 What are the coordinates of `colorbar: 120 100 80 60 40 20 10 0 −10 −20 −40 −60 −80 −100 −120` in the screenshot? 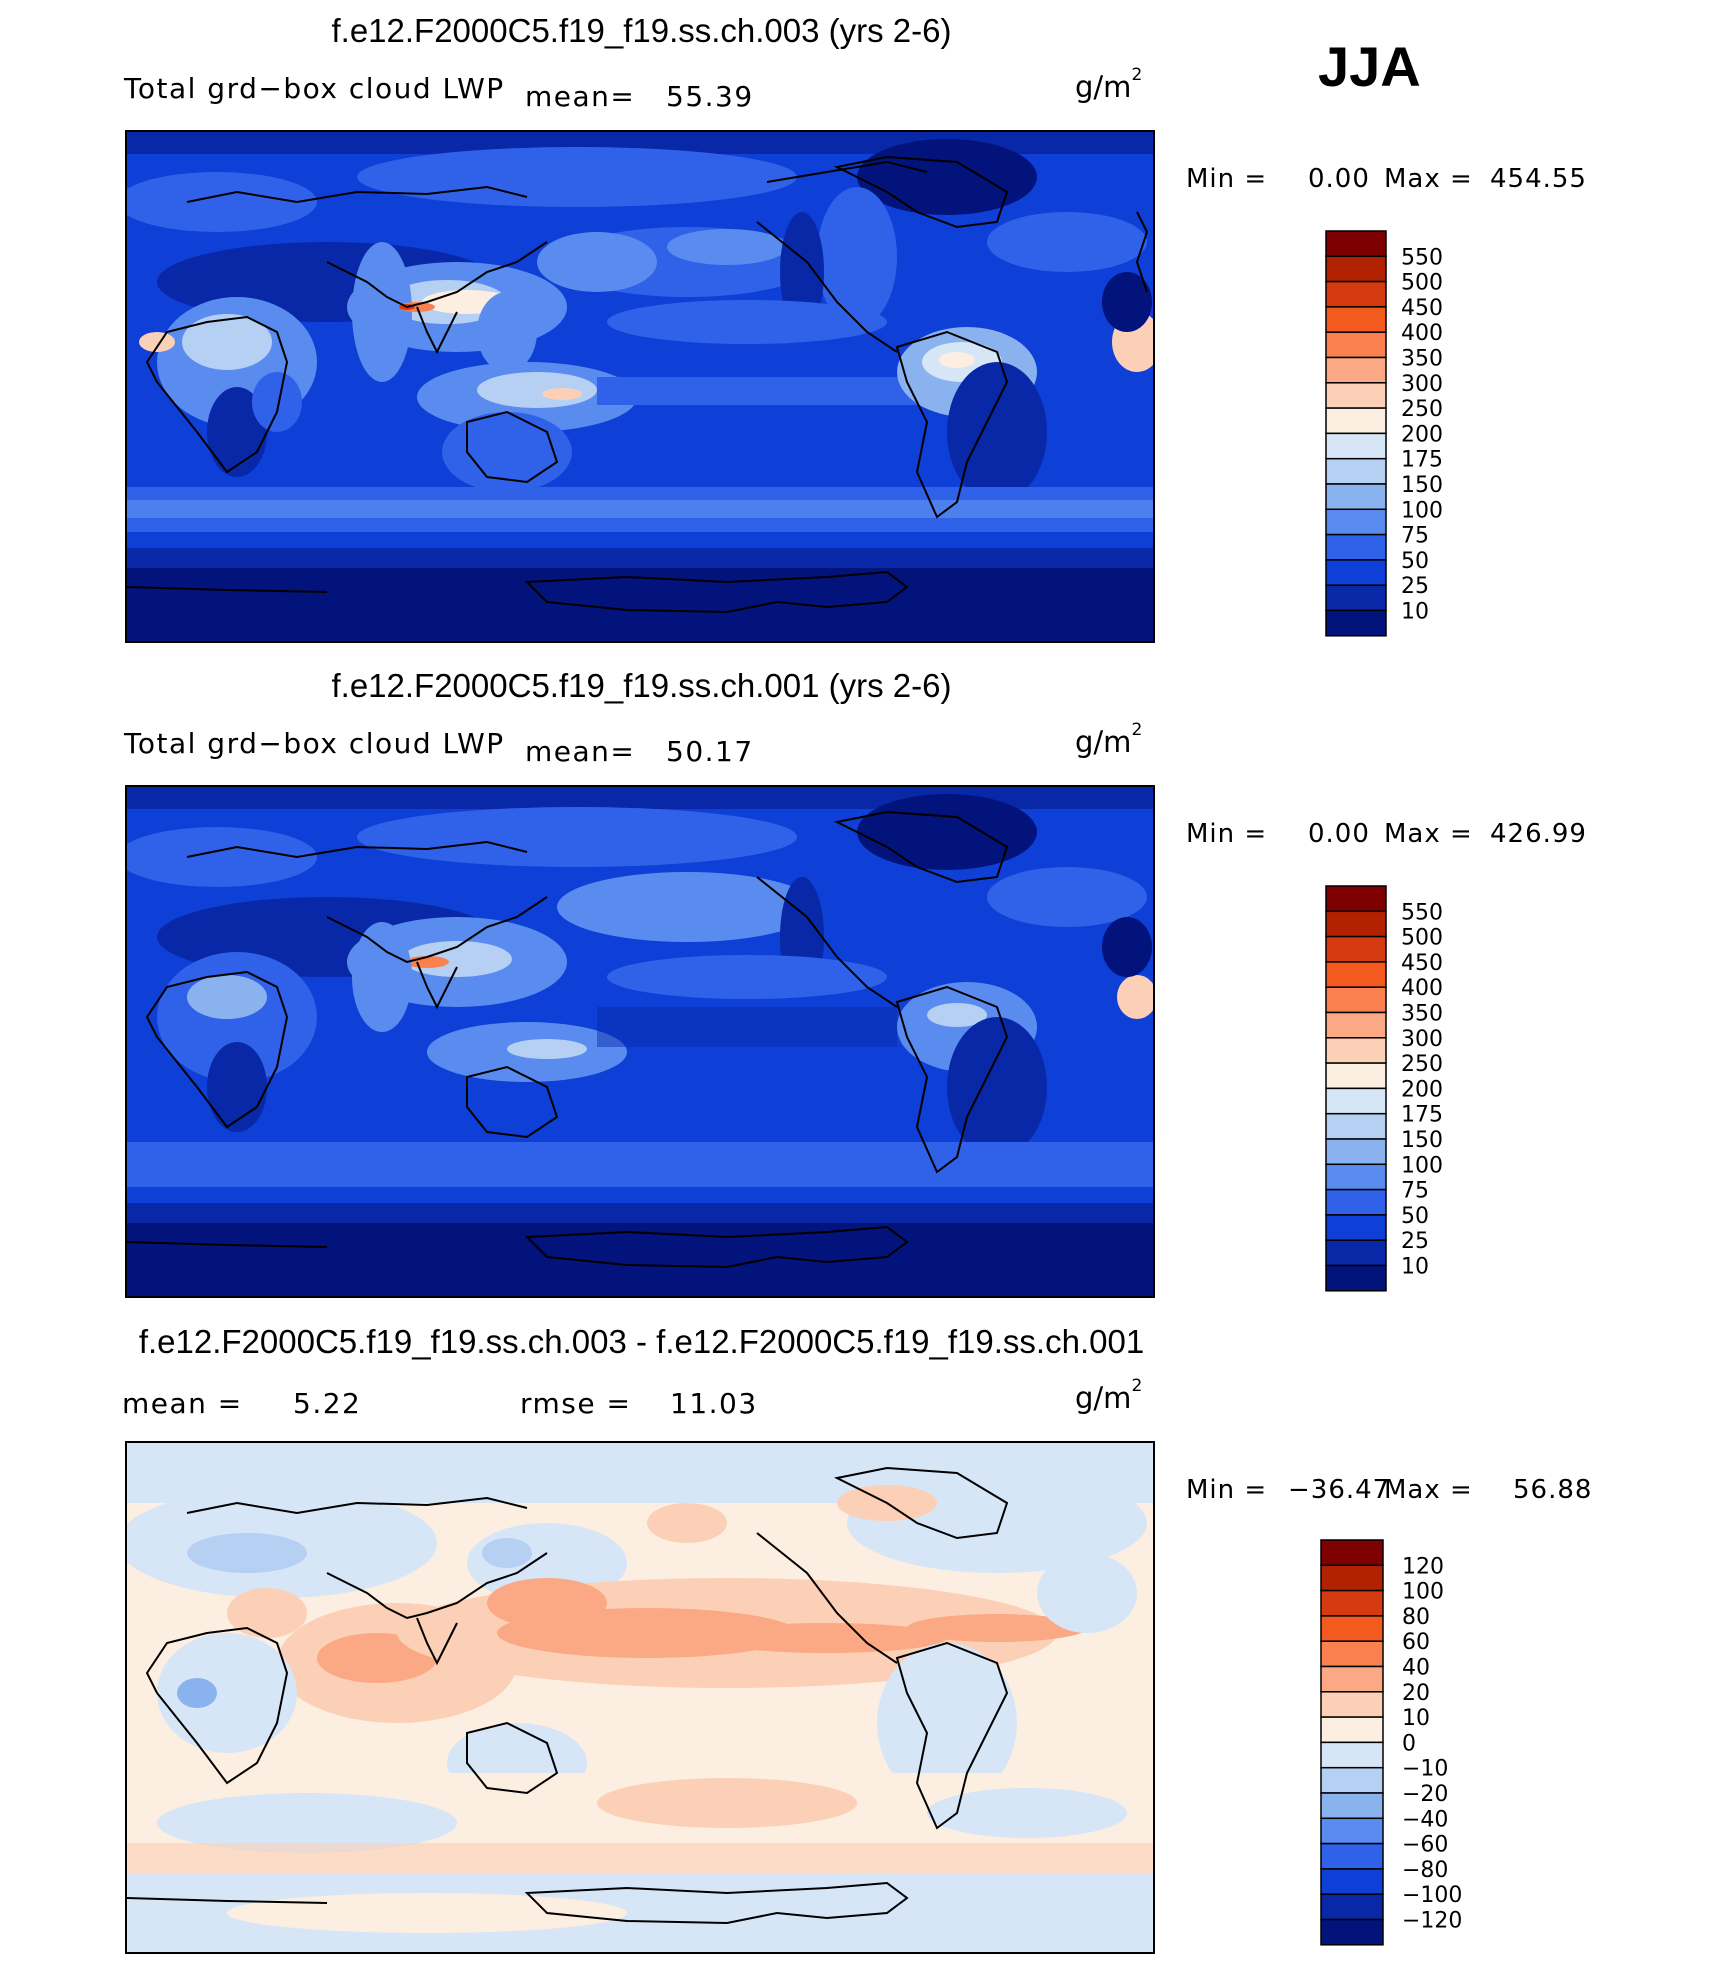 It's located at (1405, 1744).